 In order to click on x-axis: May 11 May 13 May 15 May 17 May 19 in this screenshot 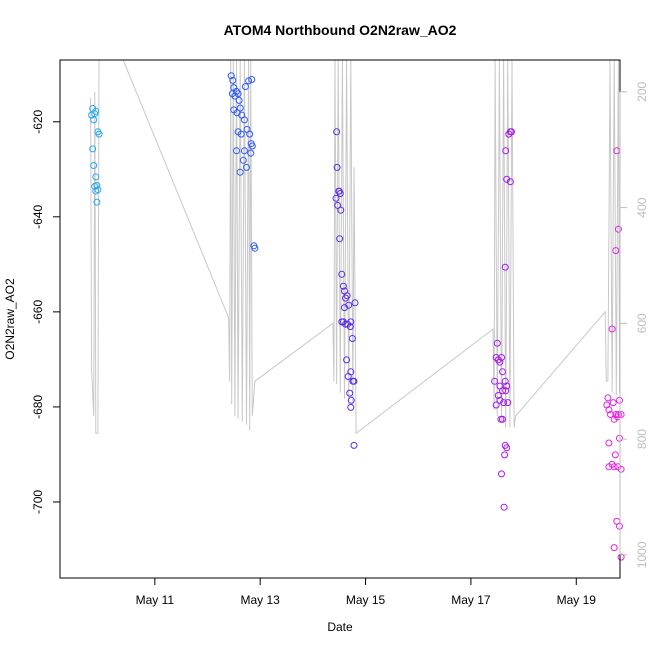, I will do `click(366, 592)`.